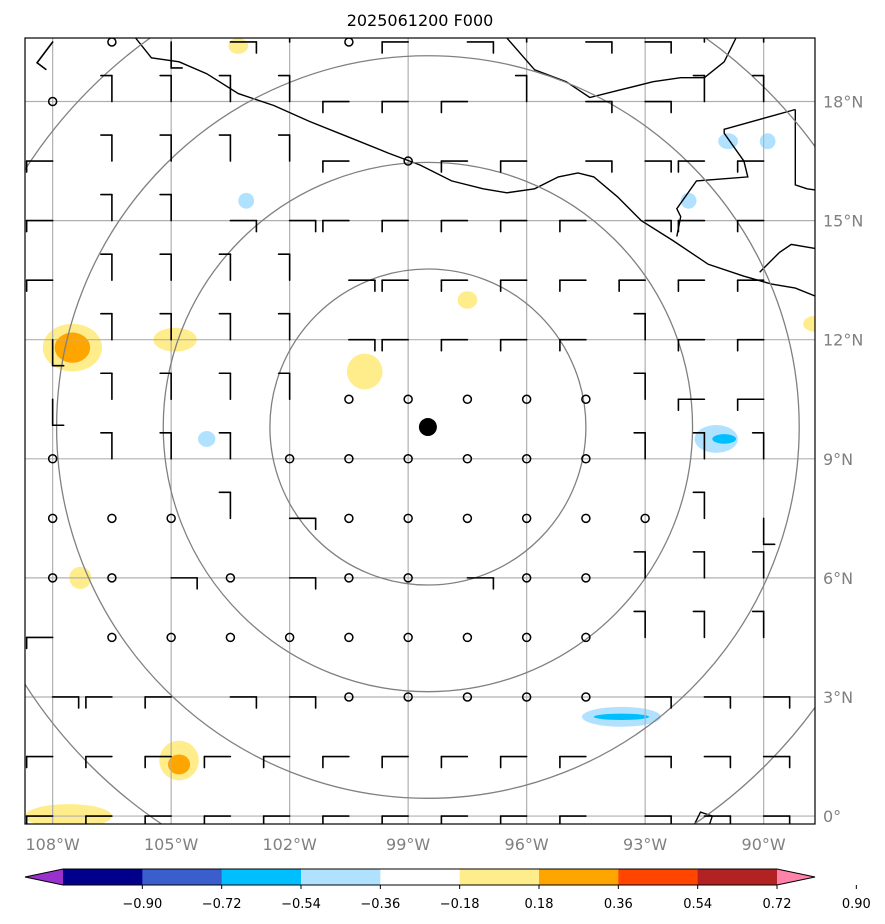 This screenshot has height=924, width=885. What do you see at coordinates (380, 904) in the screenshot?
I see `colorbar-tick-label: −0.36` at bounding box center [380, 904].